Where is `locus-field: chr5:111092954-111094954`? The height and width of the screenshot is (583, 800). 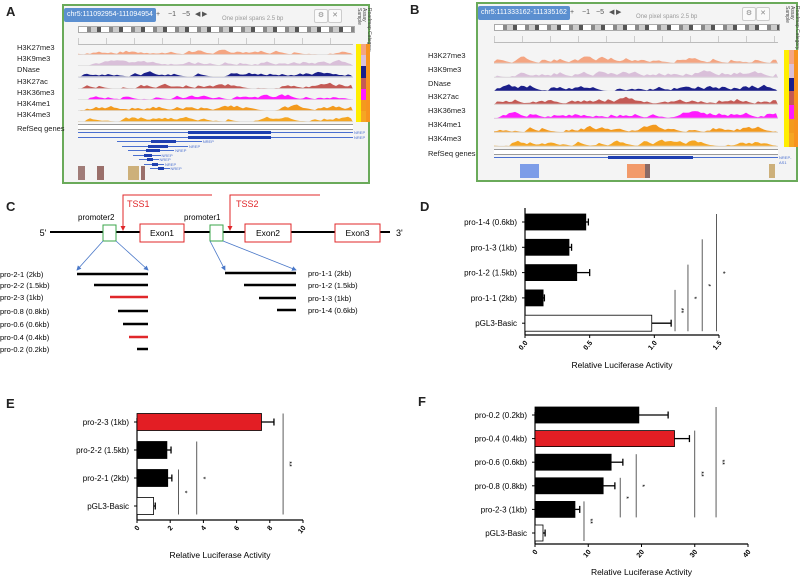 locus-field: chr5:111092954-111094954 is located at coordinates (110, 15).